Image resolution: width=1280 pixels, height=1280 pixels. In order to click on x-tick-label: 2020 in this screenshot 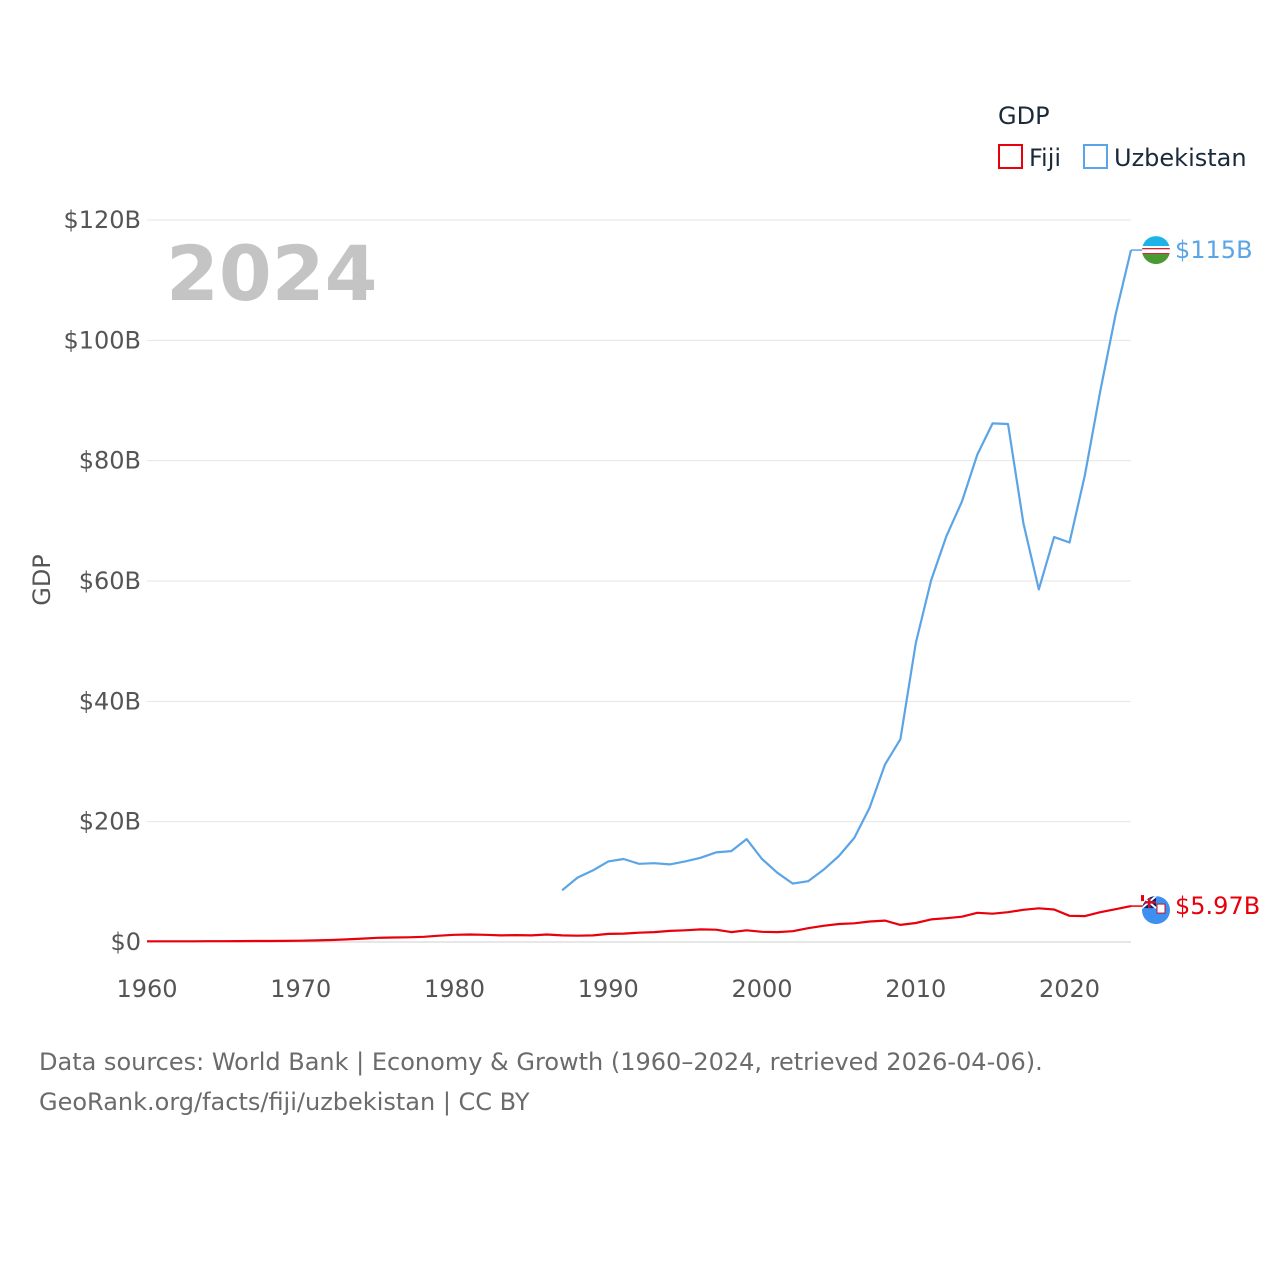, I will do `click(1069, 989)`.